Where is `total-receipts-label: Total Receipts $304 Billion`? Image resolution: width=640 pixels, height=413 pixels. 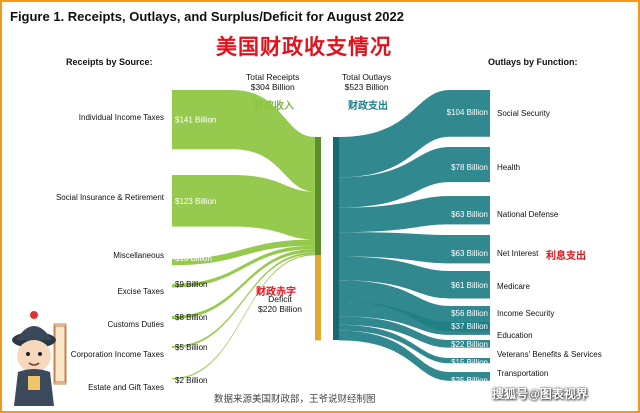
total-receipts-label: Total Receipts $304 Billion is located at coordinates (272, 82).